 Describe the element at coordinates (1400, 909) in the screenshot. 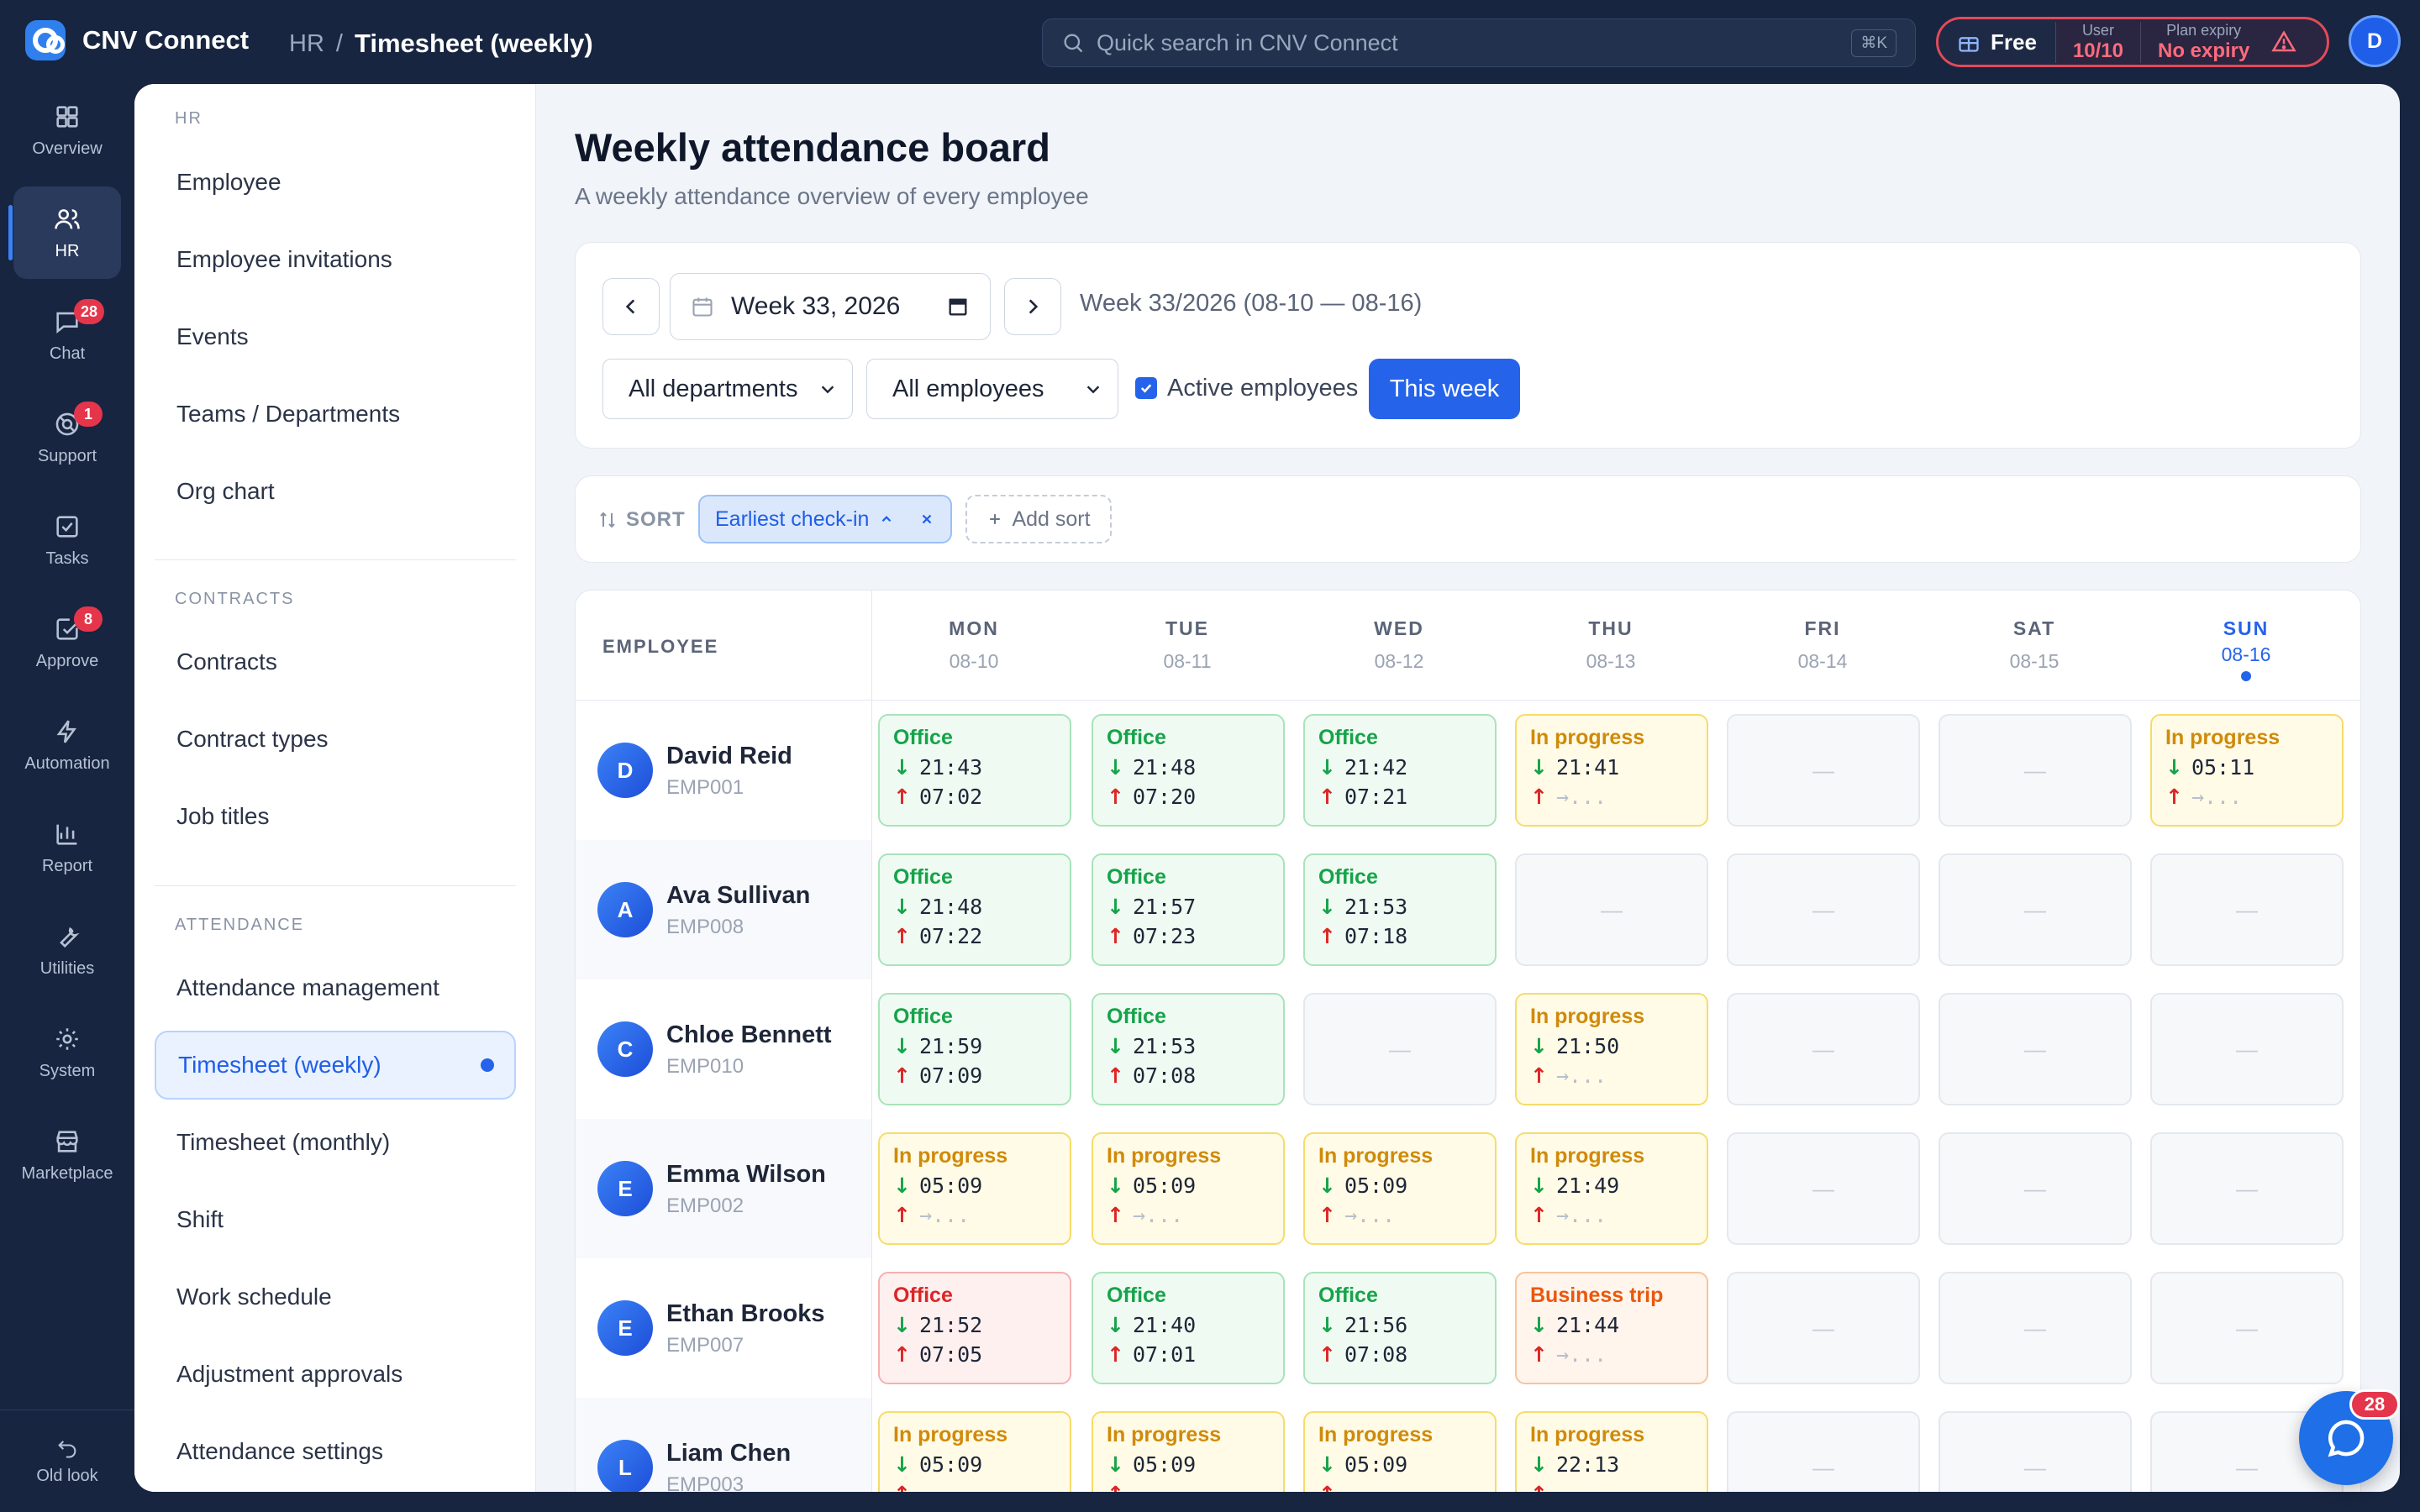

I see `attendance-cell: Office ↓ 21:53 ↑ 07:18` at that location.